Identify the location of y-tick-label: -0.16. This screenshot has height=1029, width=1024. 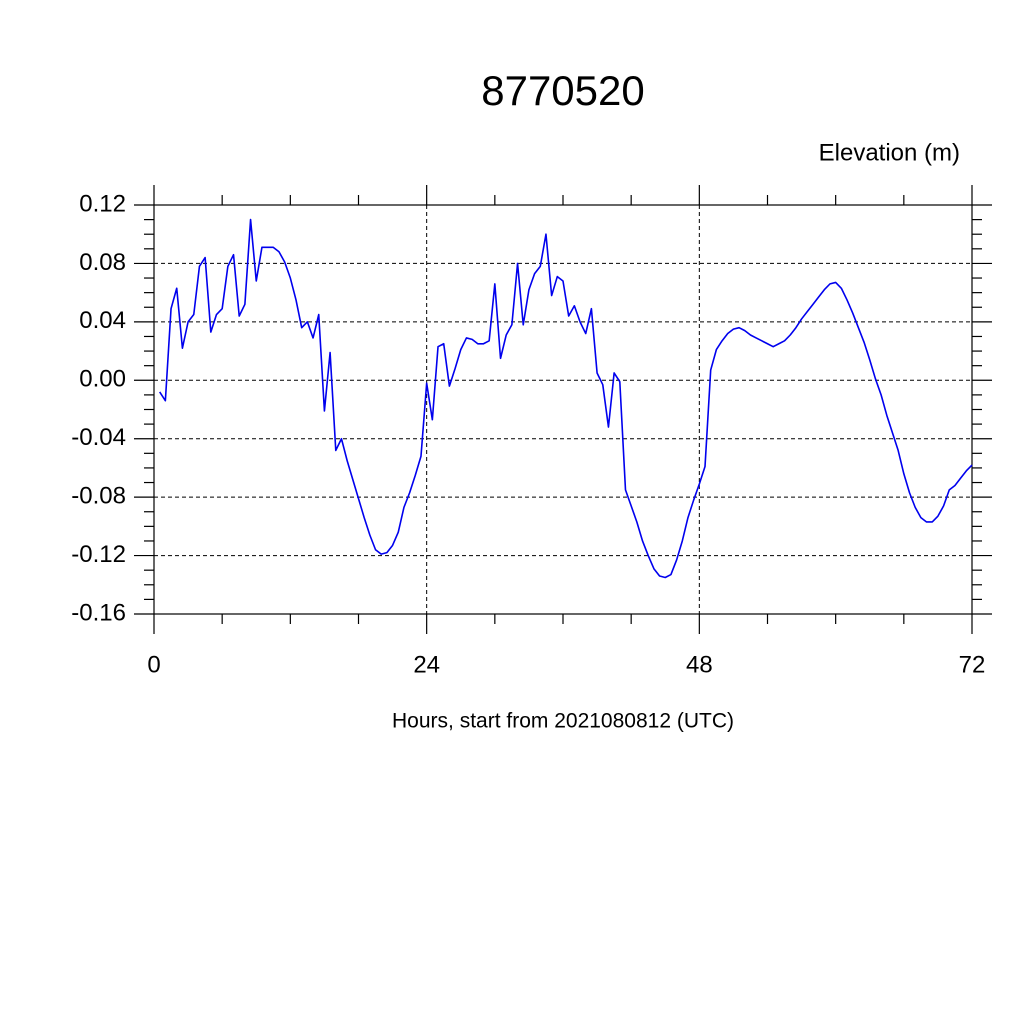
(98, 612).